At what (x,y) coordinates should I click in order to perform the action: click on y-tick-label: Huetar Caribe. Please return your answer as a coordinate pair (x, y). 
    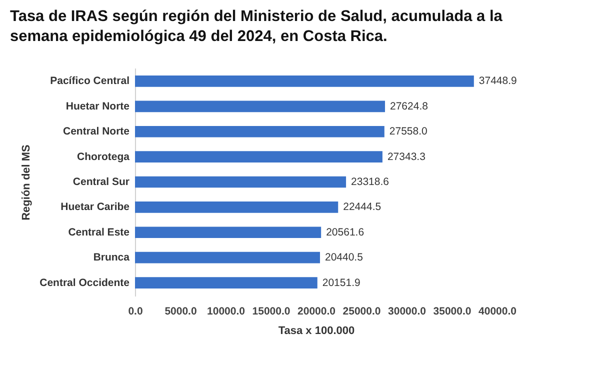
    Looking at the image, I should click on (95, 207).